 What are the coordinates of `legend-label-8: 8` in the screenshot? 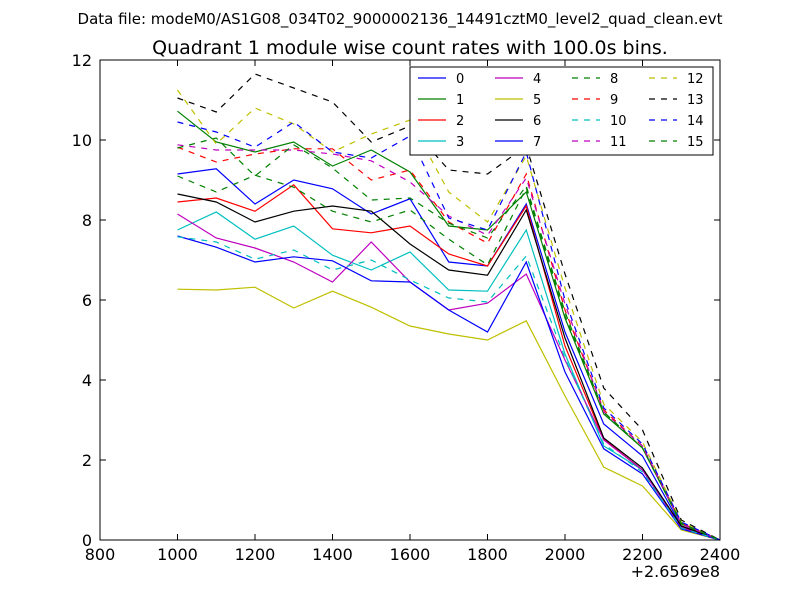 It's located at (614, 79).